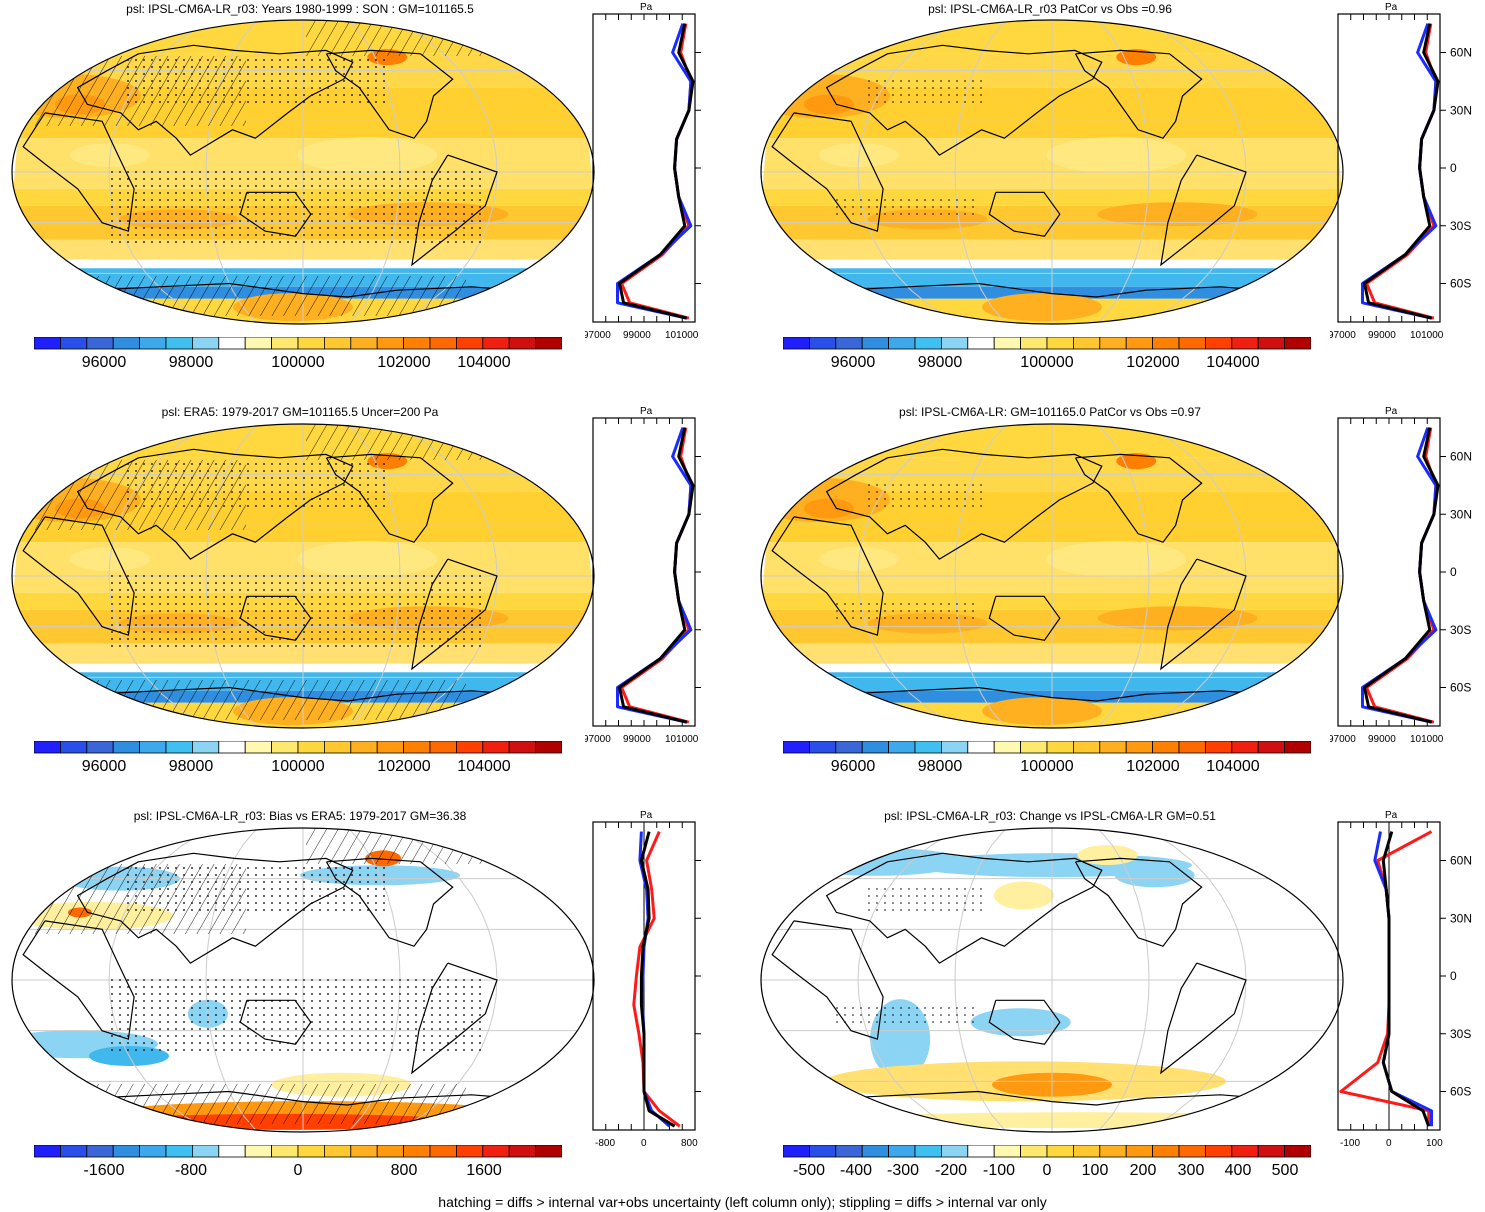 The image size is (1485, 1212). Describe the element at coordinates (644, 572) in the screenshot. I see `profile-frame` at that location.